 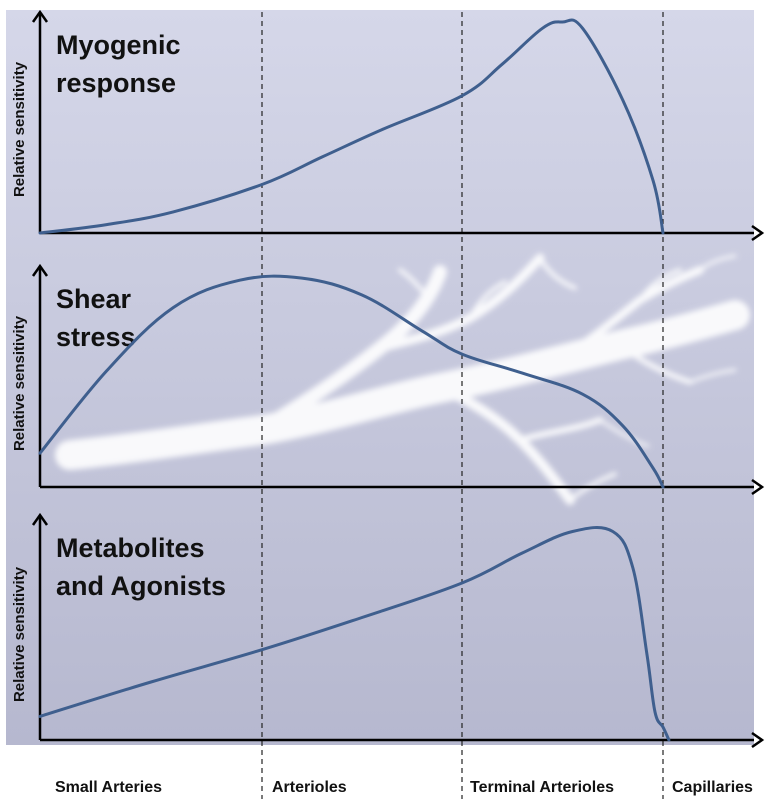 What do you see at coordinates (542, 787) in the screenshot?
I see `x-category-label: Terminal Arterioles` at bounding box center [542, 787].